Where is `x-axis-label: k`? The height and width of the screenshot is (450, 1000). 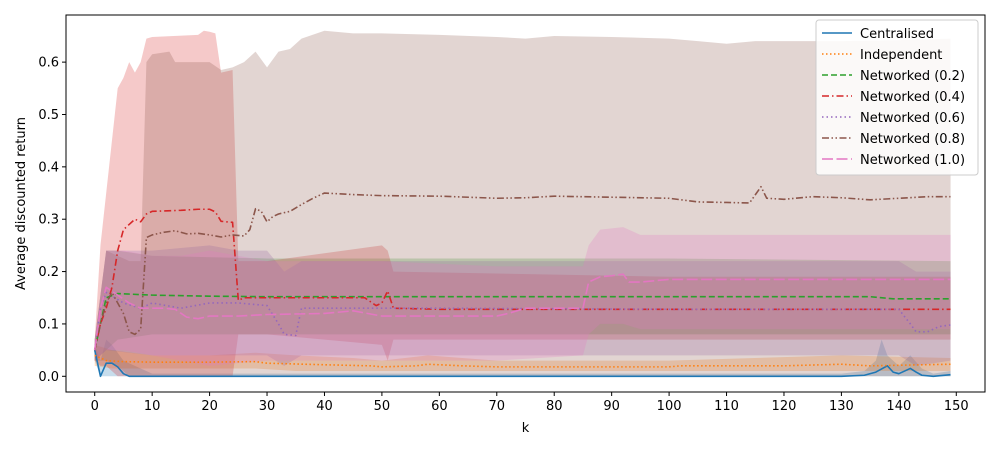
x-axis-label: k is located at coordinates (526, 428).